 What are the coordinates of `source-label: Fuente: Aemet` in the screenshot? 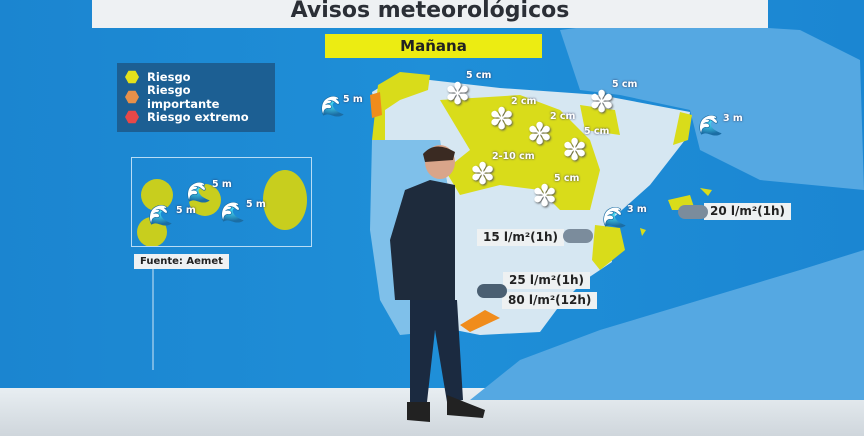 It's located at (181, 261).